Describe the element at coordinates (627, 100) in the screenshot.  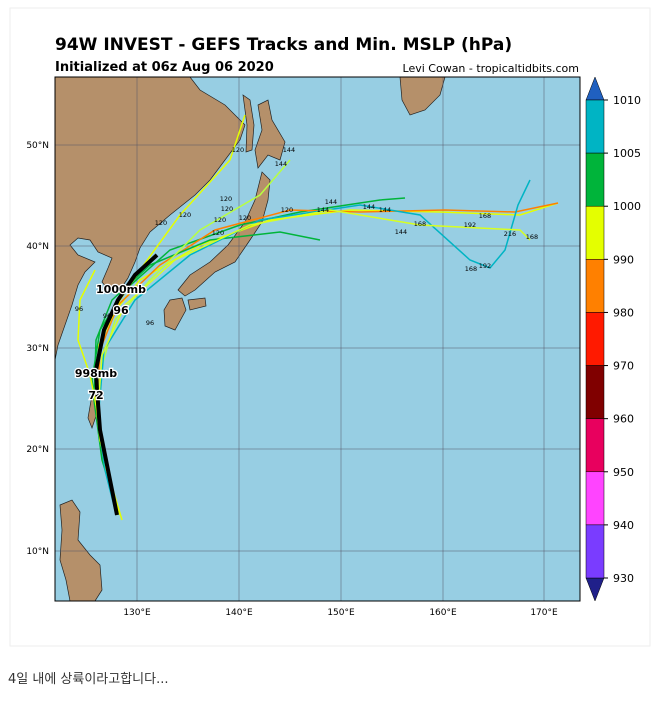
I see `colorbar-tick-label: 1010` at that location.